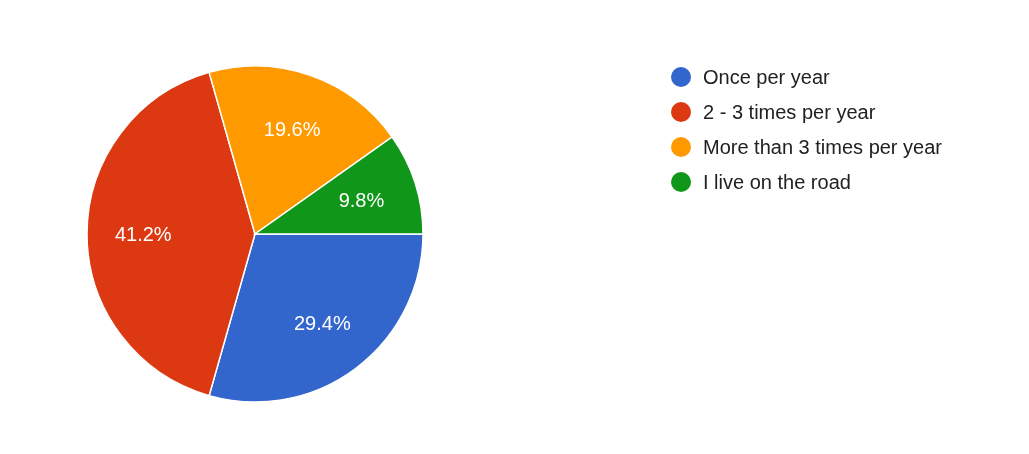 This screenshot has height=454, width=1029. I want to click on legend-label: More than 3 times per year, so click(823, 147).